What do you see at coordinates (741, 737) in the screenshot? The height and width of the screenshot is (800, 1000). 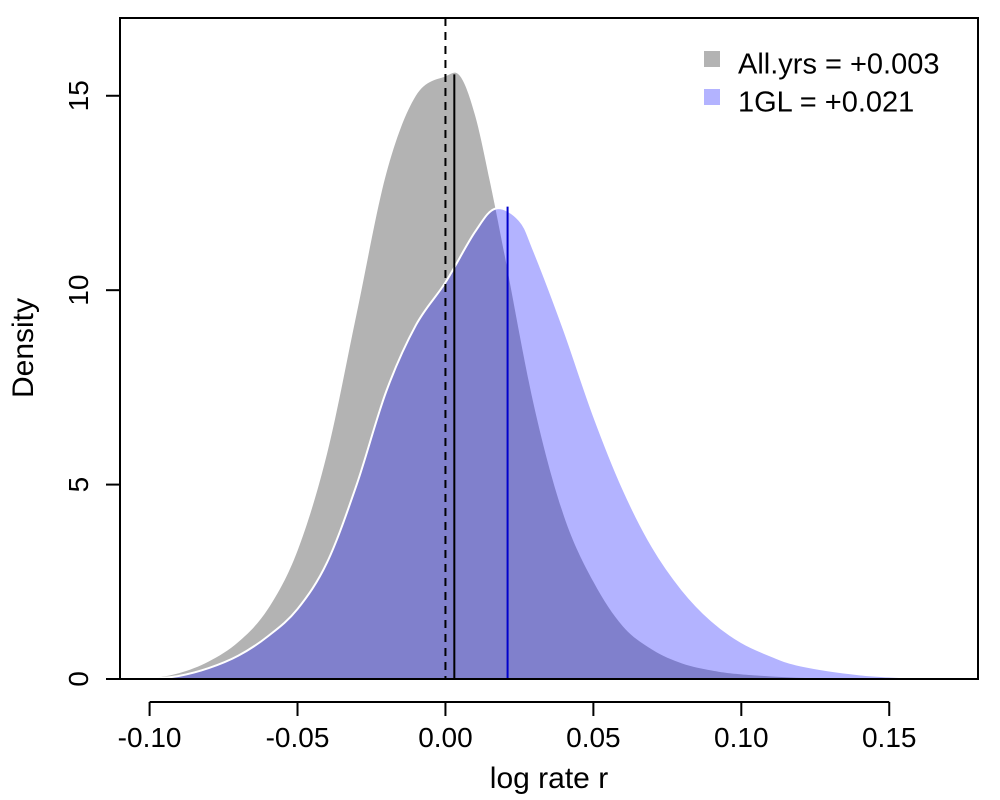 I see `x-tick-label: 0.10` at bounding box center [741, 737].